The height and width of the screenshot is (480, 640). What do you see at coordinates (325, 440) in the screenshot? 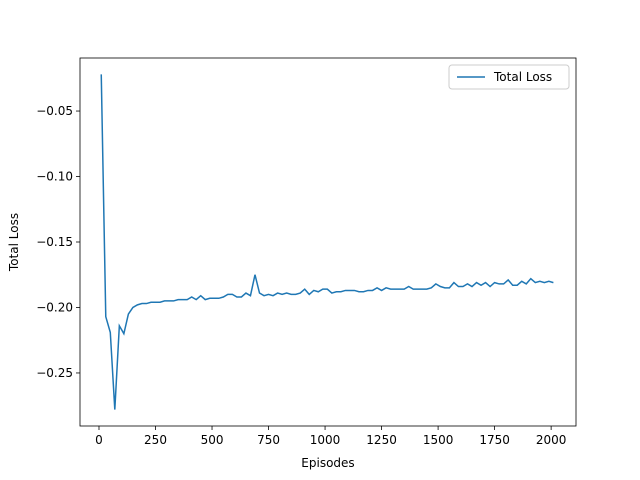
I see `x-tick-label: 1000` at bounding box center [325, 440].